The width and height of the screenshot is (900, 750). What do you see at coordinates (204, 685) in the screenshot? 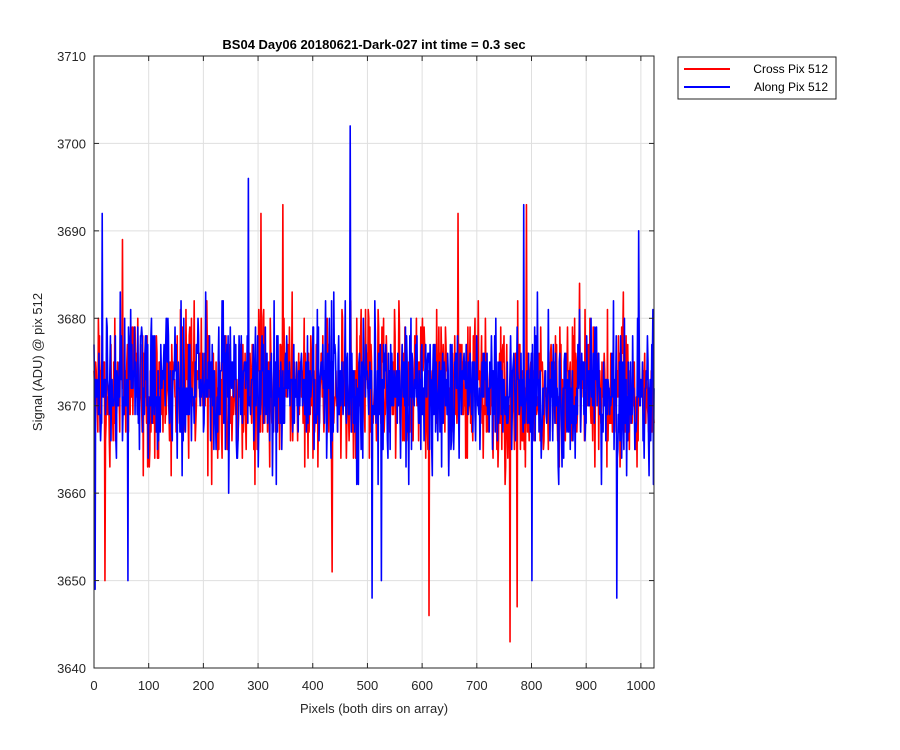
I see `x-tick-label: 200` at bounding box center [204, 685].